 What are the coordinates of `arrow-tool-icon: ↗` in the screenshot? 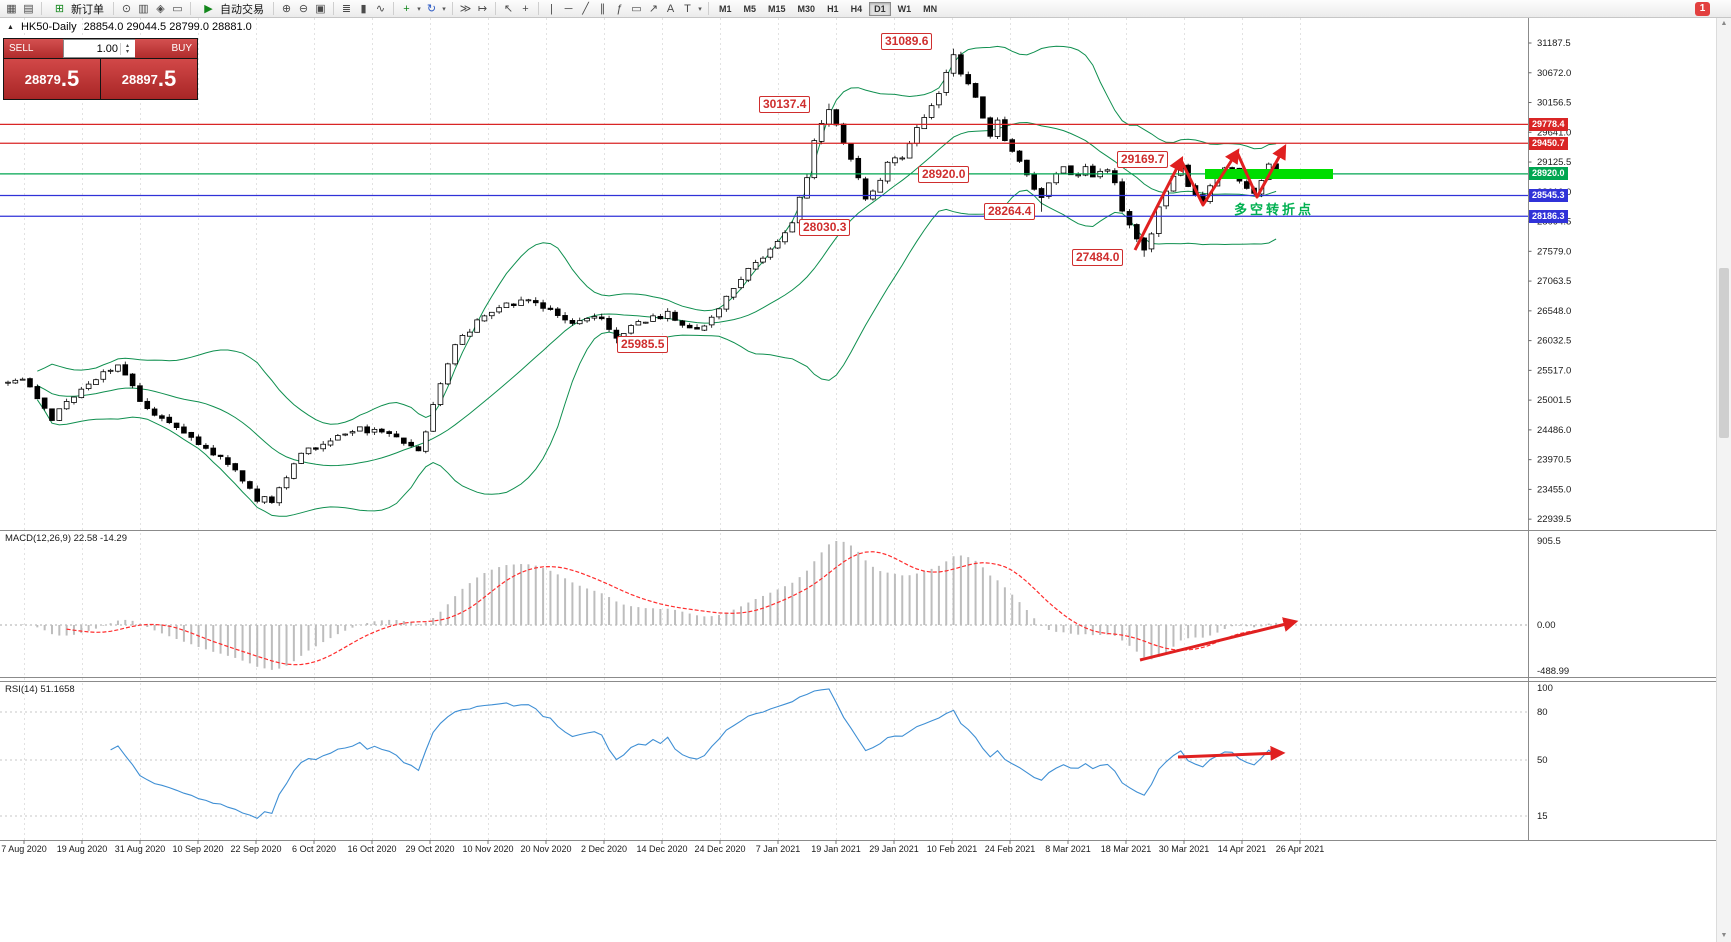 It's located at (653, 9).